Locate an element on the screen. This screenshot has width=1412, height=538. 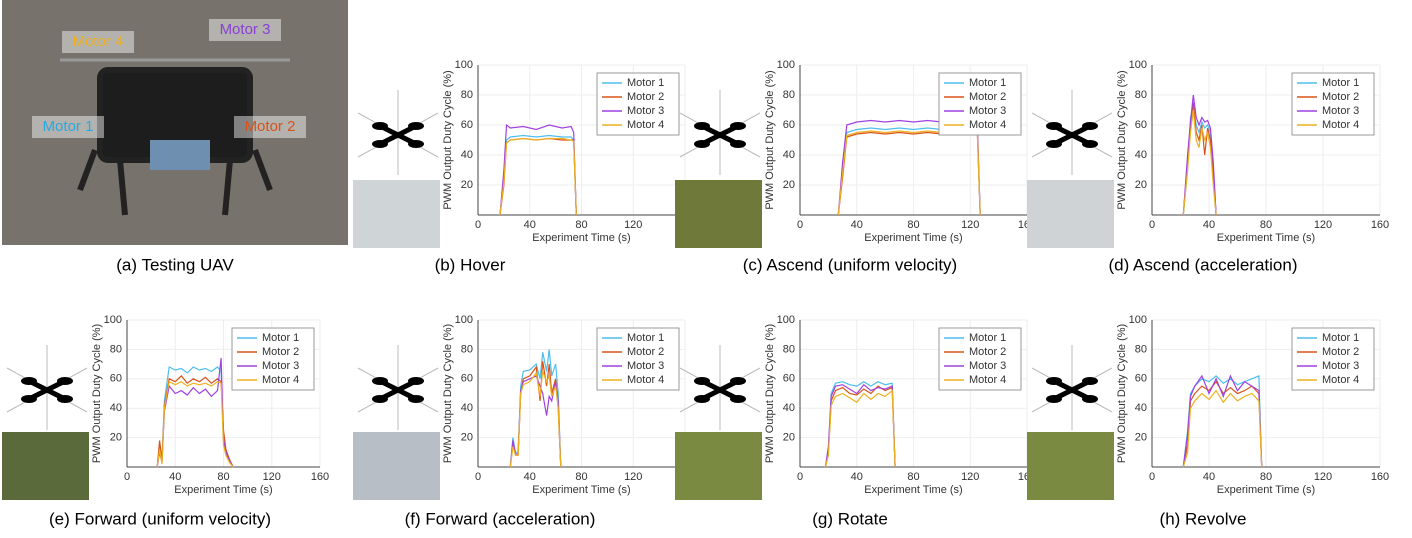
motor-label: Motor 2 is located at coordinates (270, 126).